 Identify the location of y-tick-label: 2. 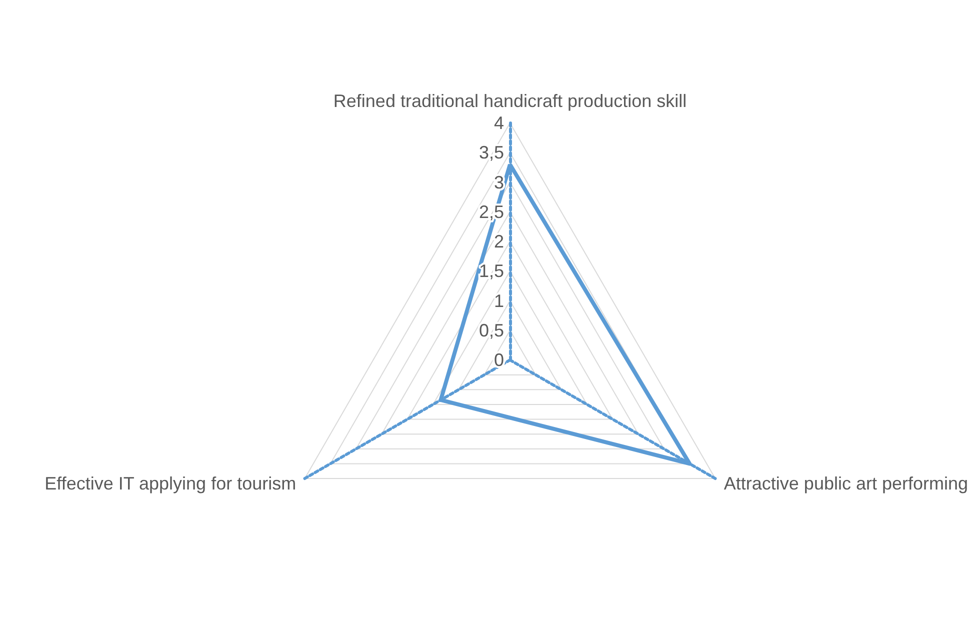
(499, 242).